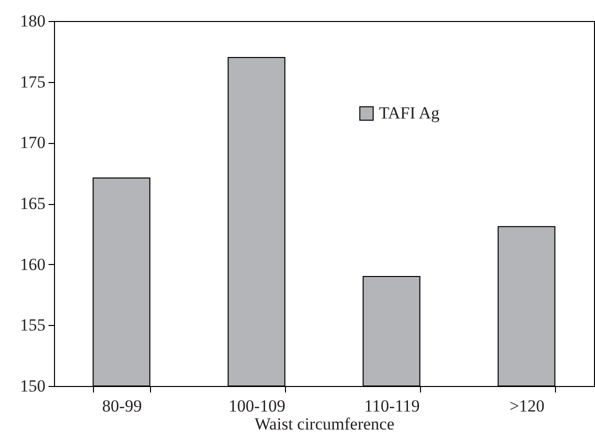 The height and width of the screenshot is (441, 595). What do you see at coordinates (33, 325) in the screenshot?
I see `y-tick-label: 155` at bounding box center [33, 325].